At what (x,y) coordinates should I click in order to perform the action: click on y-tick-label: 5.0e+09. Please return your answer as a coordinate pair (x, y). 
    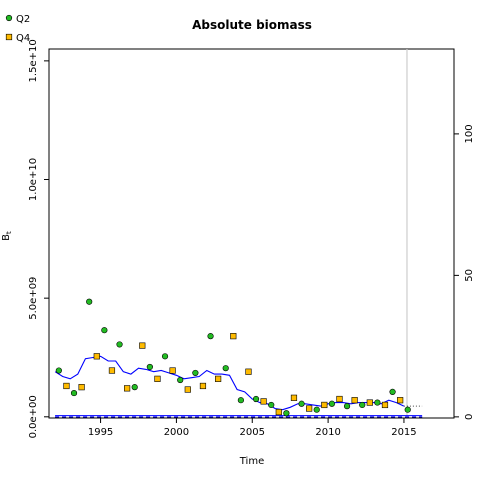
    Looking at the image, I should click on (33, 298).